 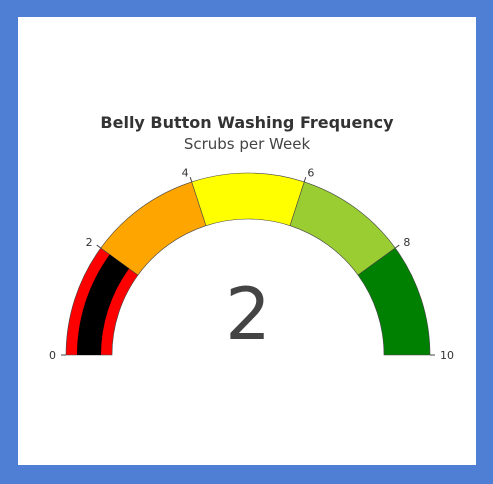 I want to click on gauge-tick-label-2: 4, so click(x=185, y=172).